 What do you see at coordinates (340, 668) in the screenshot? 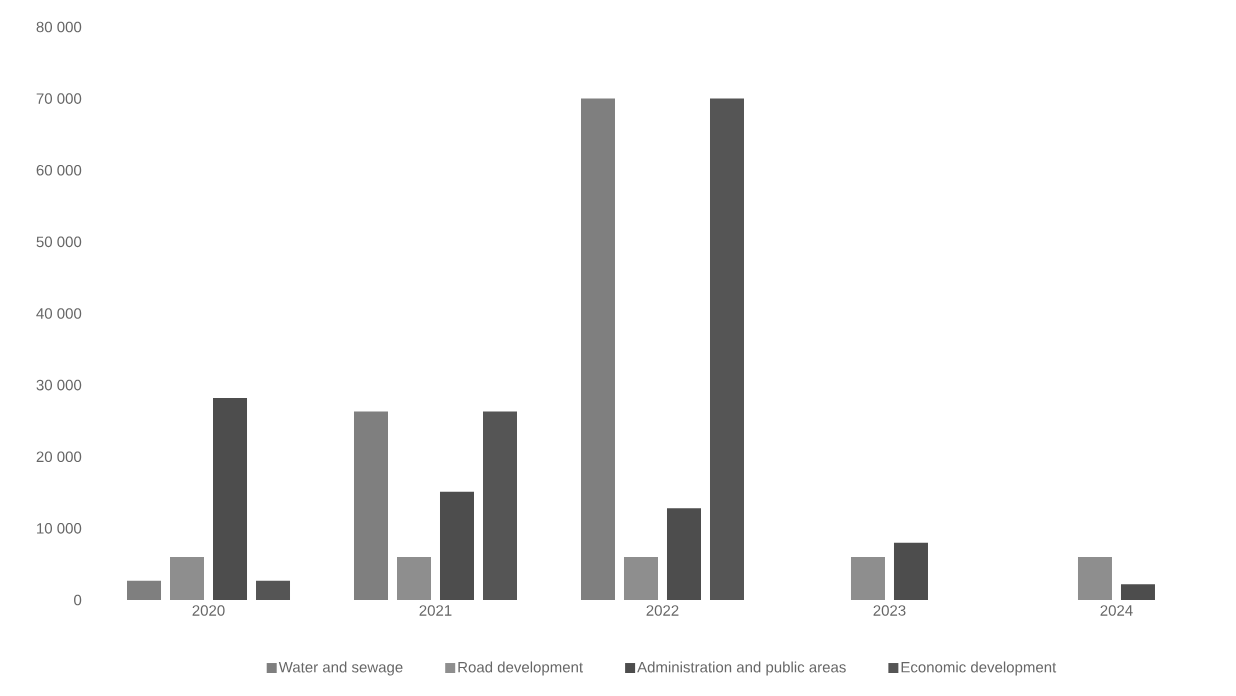
I see `legend-label: Water and sewage` at bounding box center [340, 668].